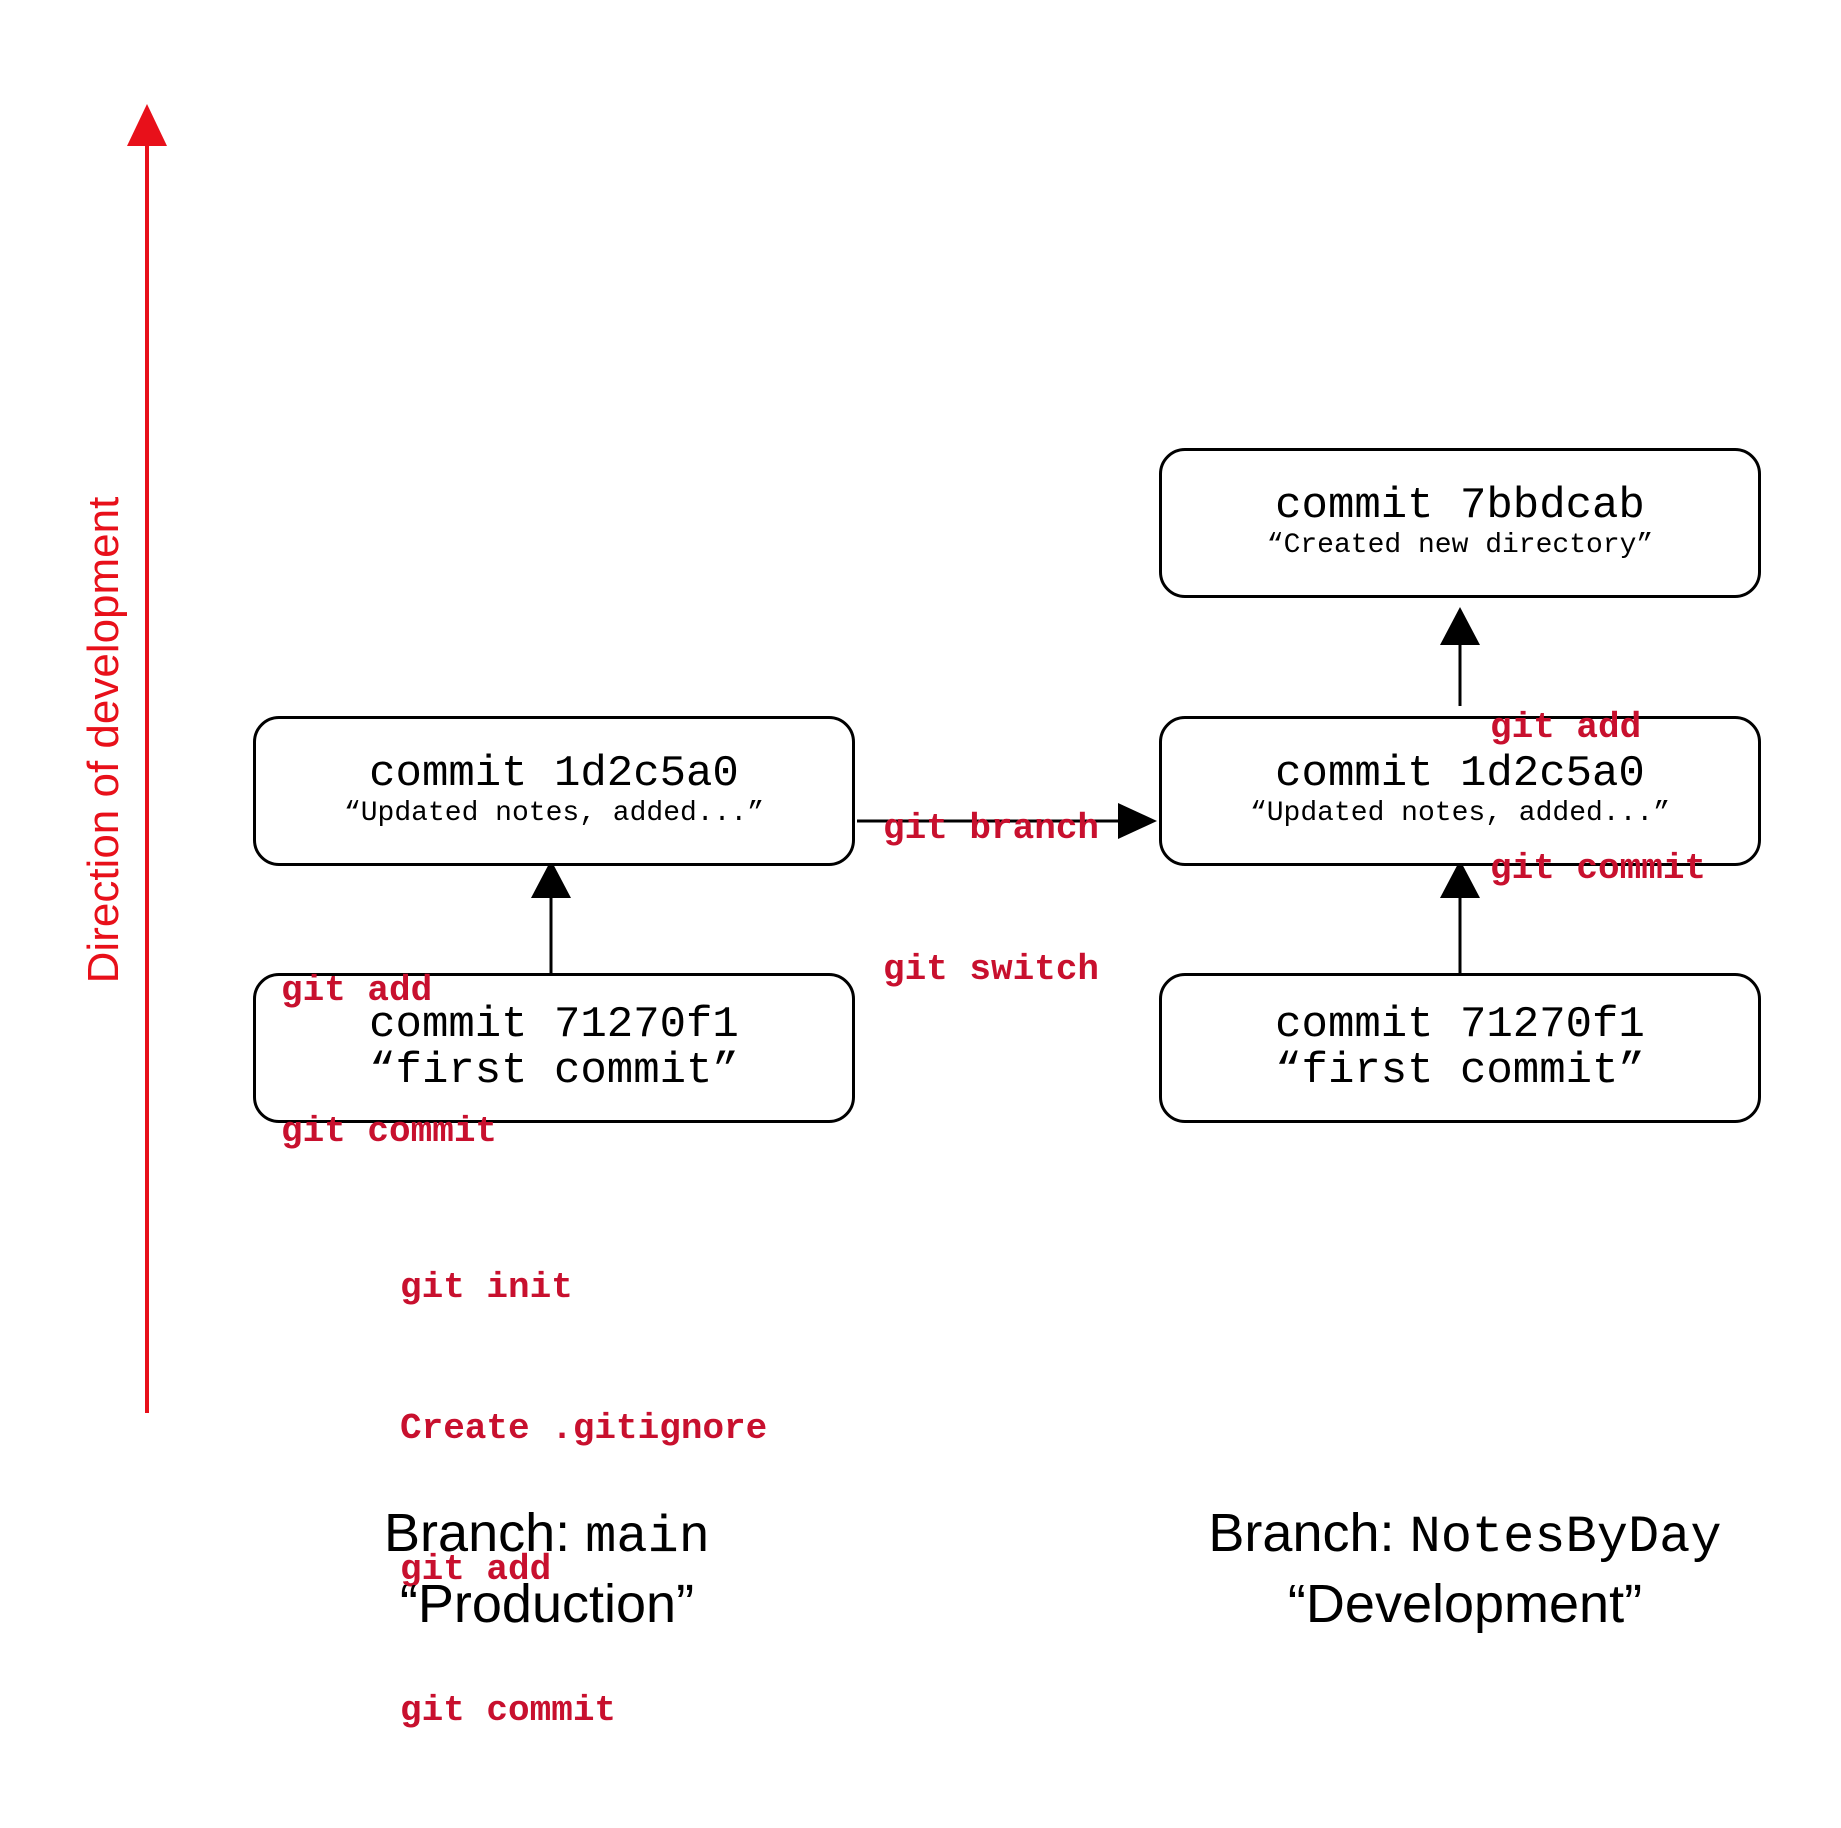 Image resolution: width=1841 pixels, height=1828 pixels. I want to click on commit-message: “Created new directory”, so click(1460, 545).